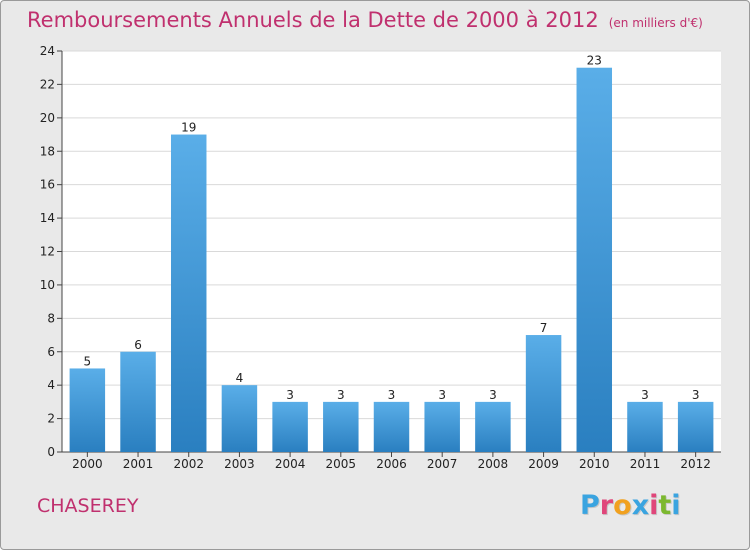 The height and width of the screenshot is (550, 750). Describe the element at coordinates (640, 505) in the screenshot. I see `logo-letter: x` at that location.